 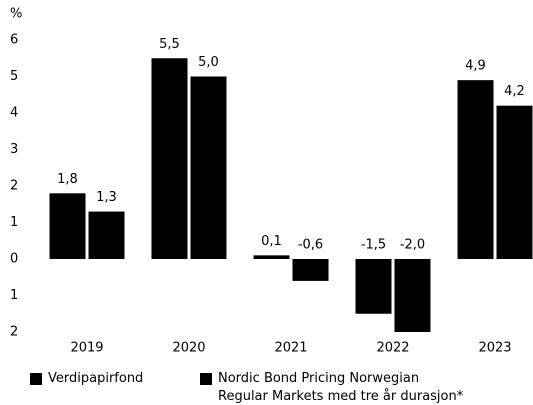 What do you see at coordinates (14, 259) in the screenshot?
I see `y-tick-label: 0` at bounding box center [14, 259].